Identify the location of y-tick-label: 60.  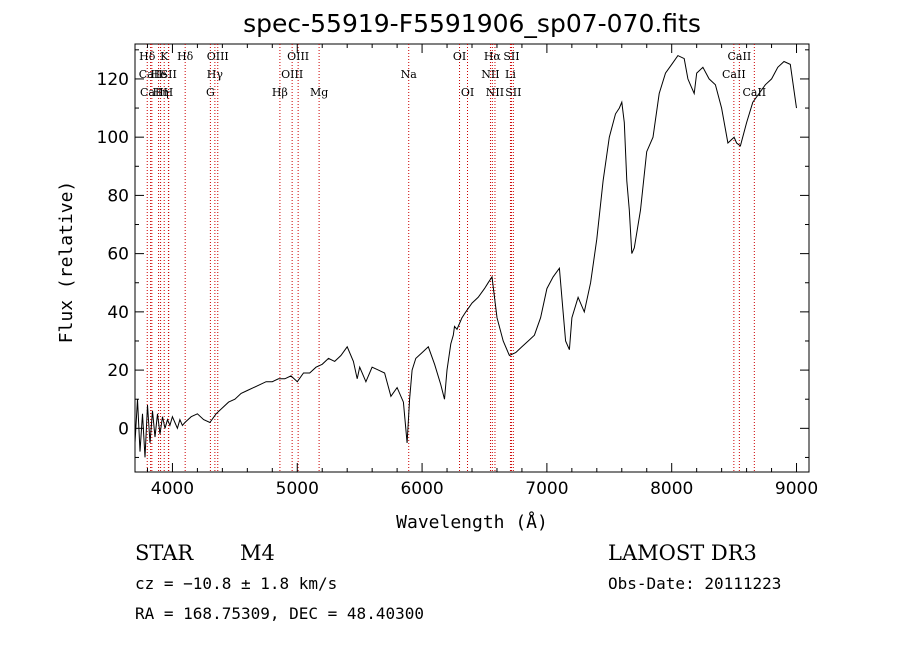
(118, 255).